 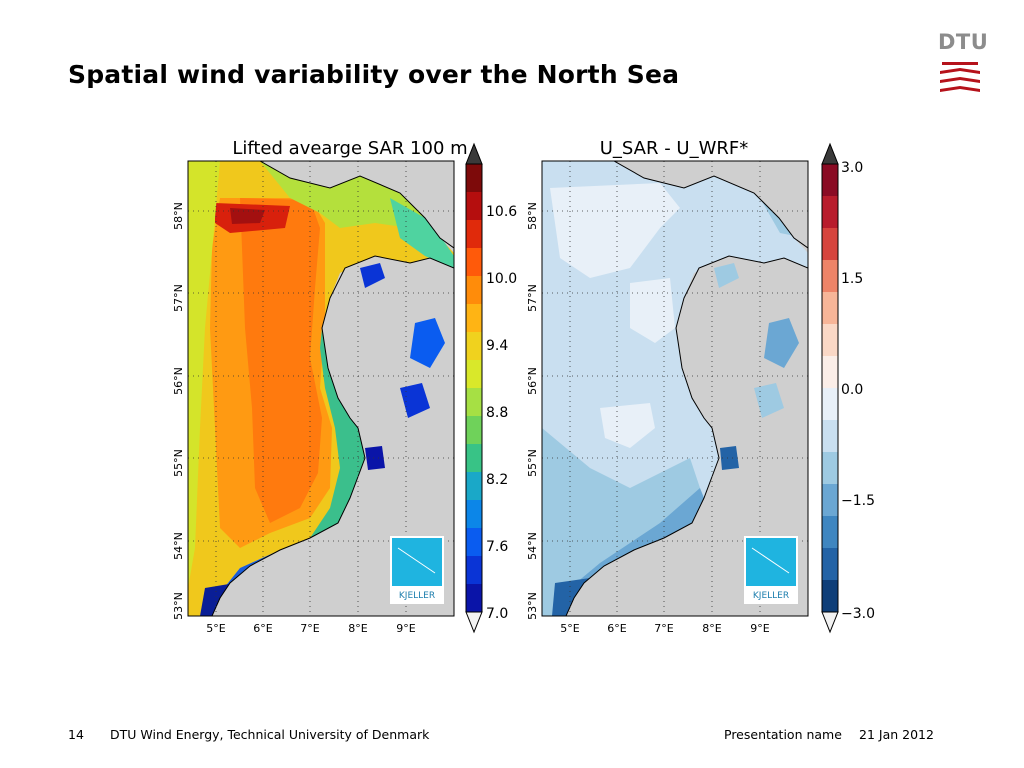 What do you see at coordinates (501, 212) in the screenshot?
I see `colorbar-tick: 10.6` at bounding box center [501, 212].